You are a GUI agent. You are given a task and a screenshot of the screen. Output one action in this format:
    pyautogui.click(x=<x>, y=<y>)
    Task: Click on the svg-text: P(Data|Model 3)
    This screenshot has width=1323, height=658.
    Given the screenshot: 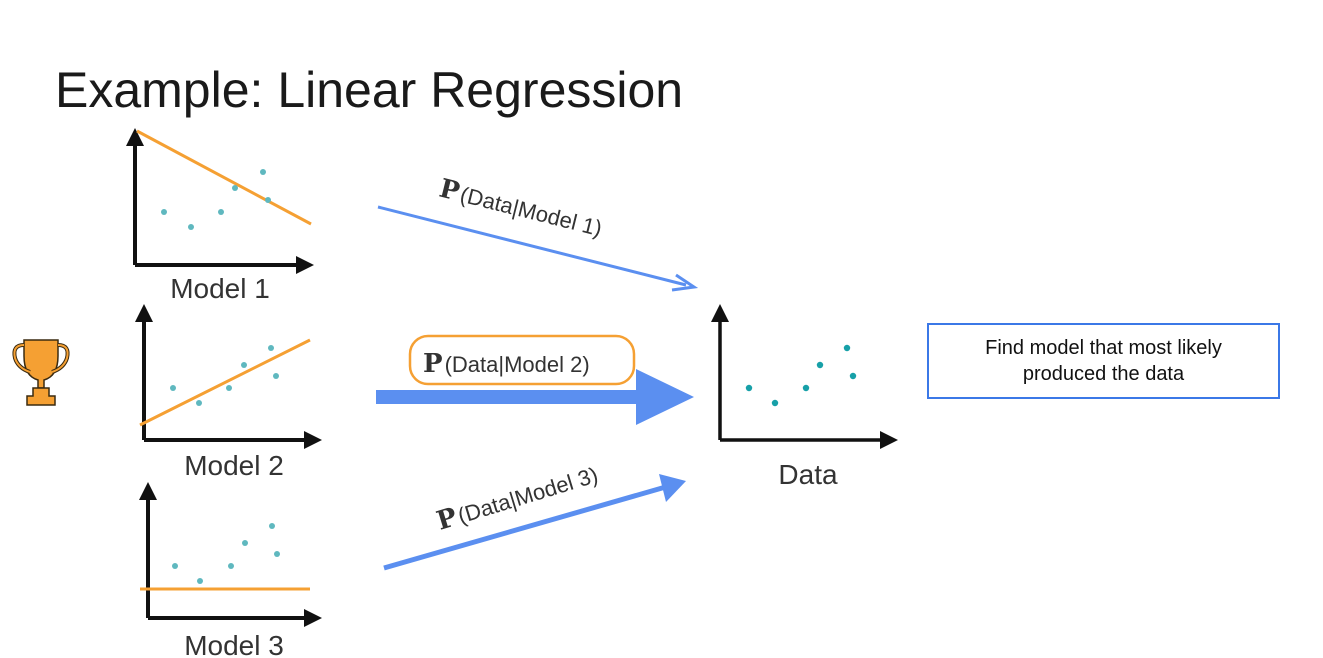 What is the action you would take?
    pyautogui.click(x=517, y=497)
    